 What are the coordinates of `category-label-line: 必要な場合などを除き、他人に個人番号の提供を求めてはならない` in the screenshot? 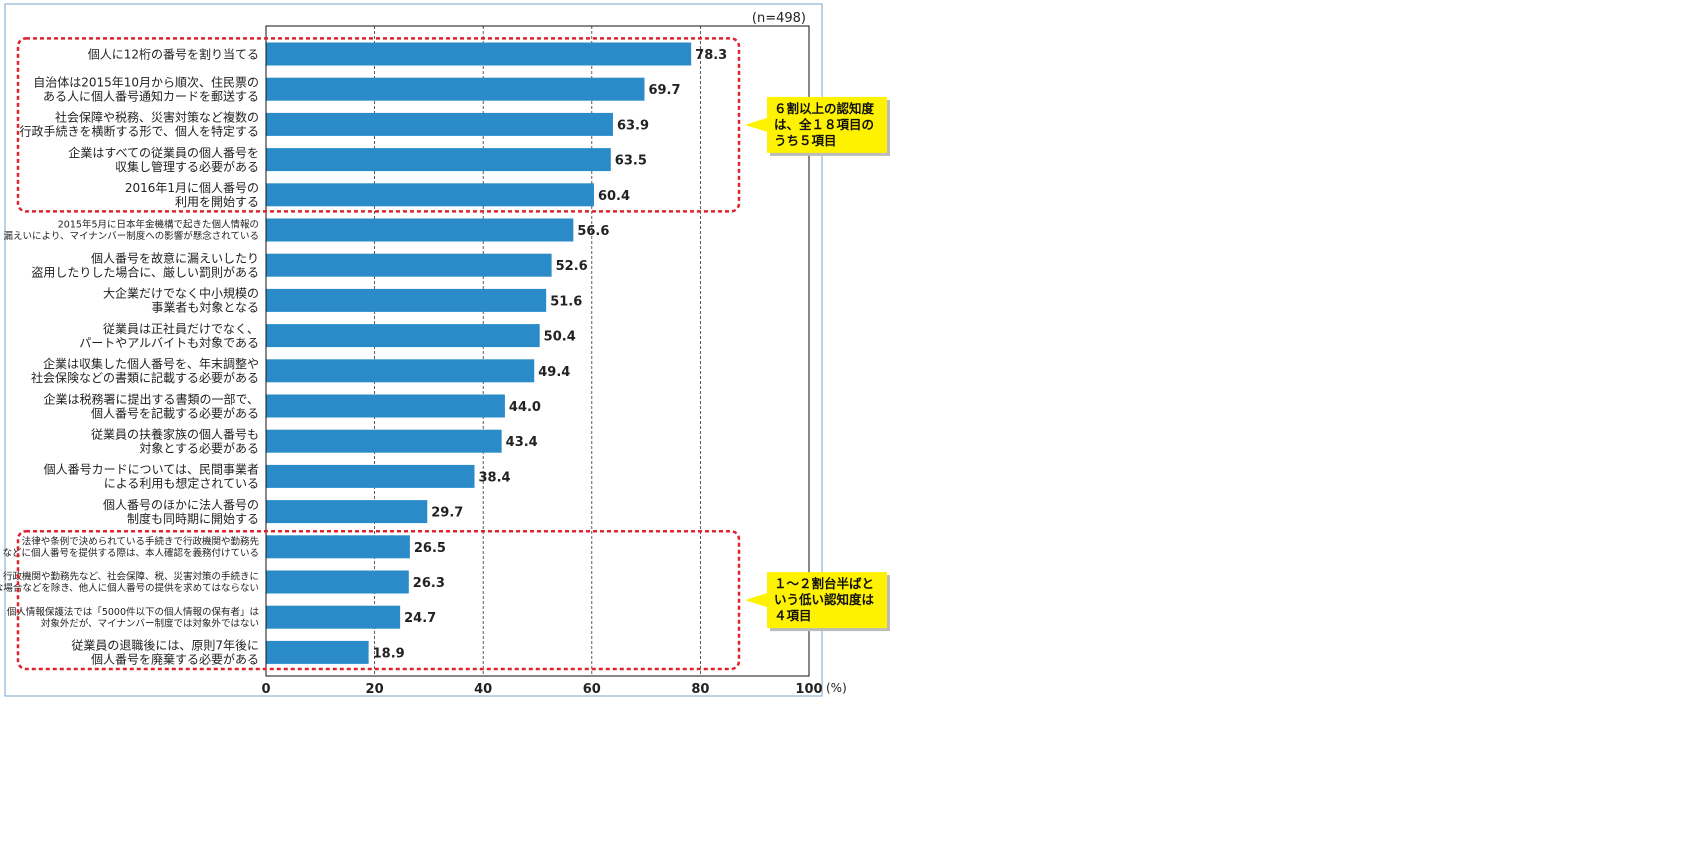 It's located at (129, 588).